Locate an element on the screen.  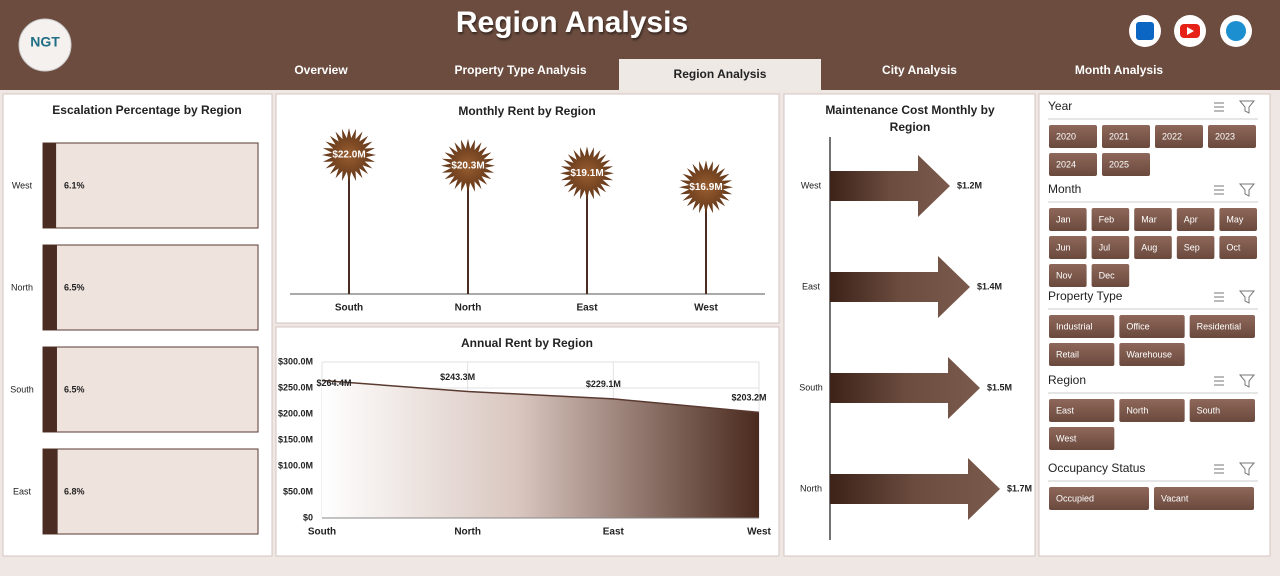
chart-title: Maintenance Cost Monthly by Region is located at coordinates (910, 118).